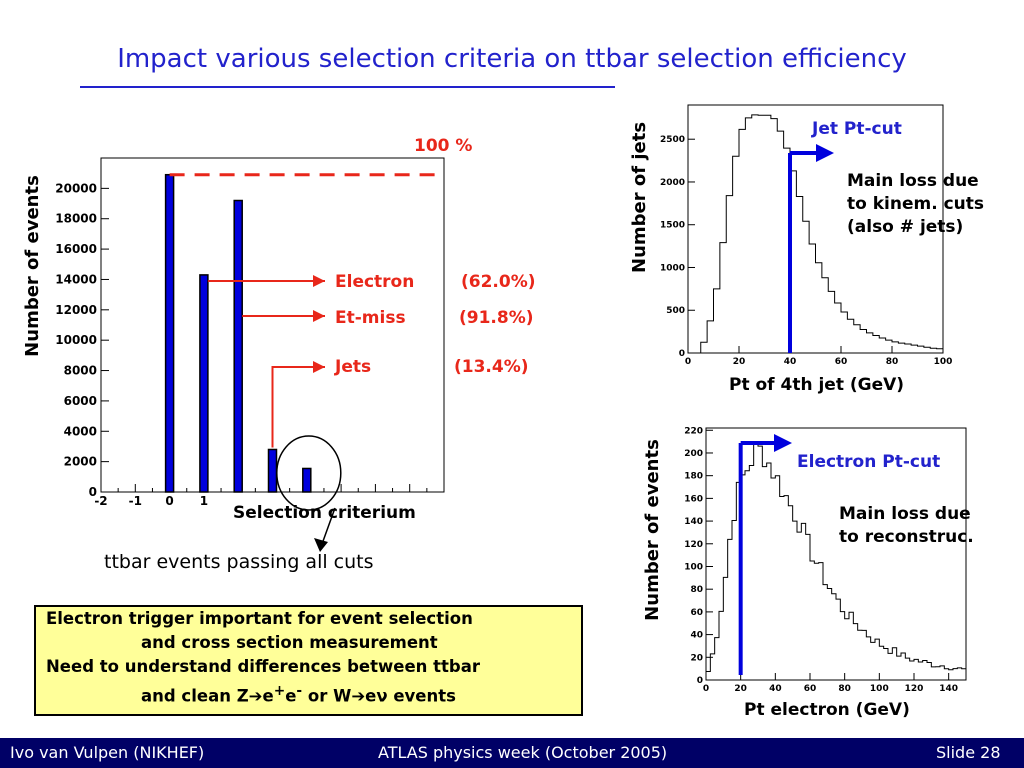 The image size is (1024, 768). Describe the element at coordinates (675, 311) in the screenshot. I see `jet-y-tick-label: 500` at that location.